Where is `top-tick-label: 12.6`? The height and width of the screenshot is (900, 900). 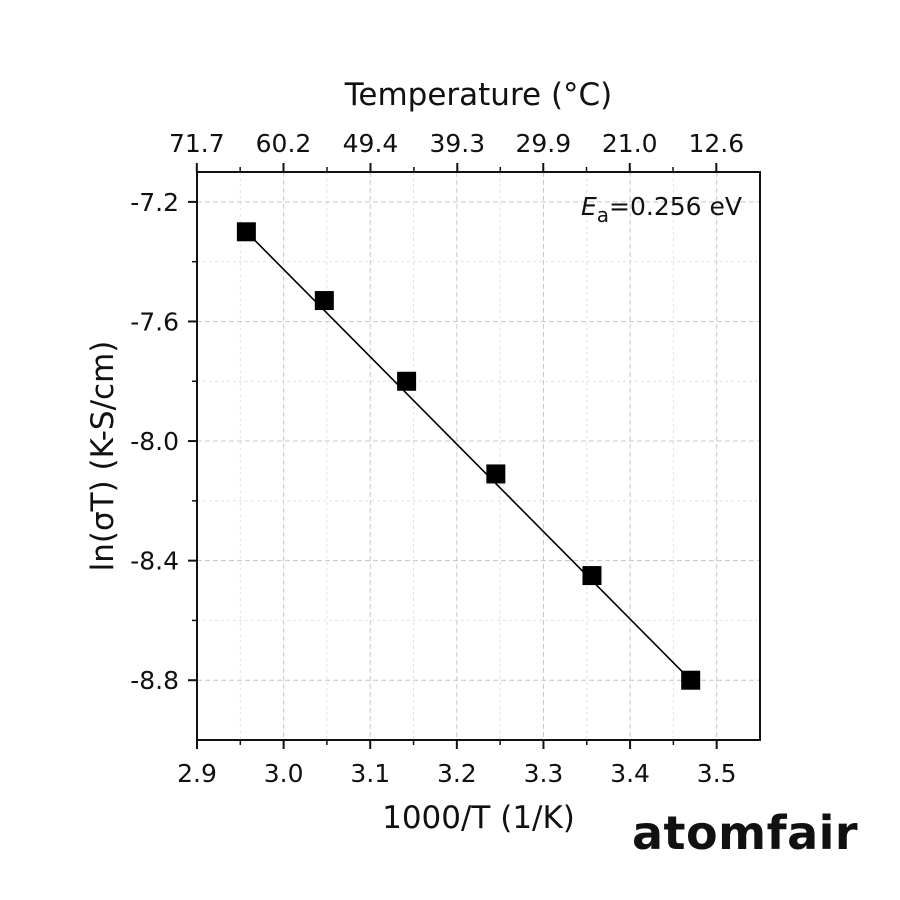 top-tick-label: 12.6 is located at coordinates (716, 143).